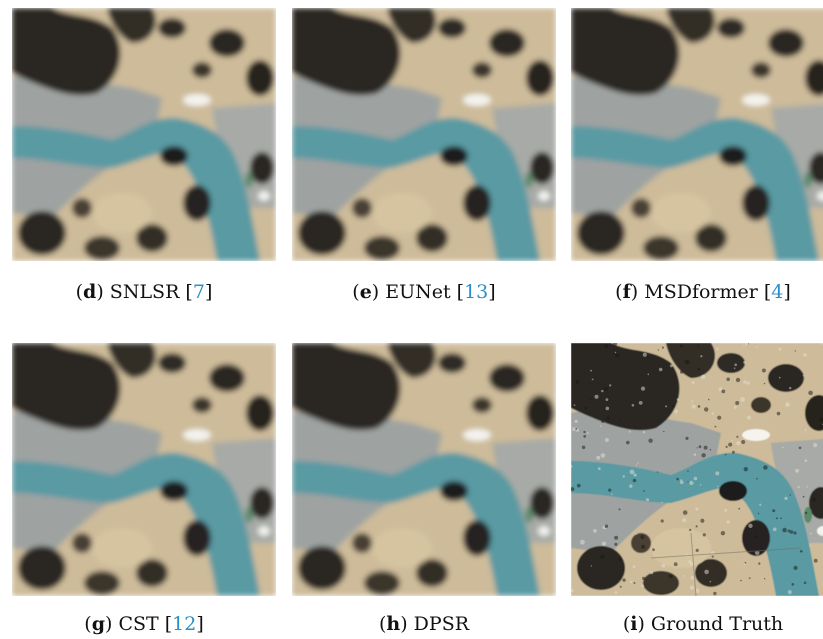 The height and width of the screenshot is (639, 823). What do you see at coordinates (777, 292) in the screenshot?
I see `citation-link: 4` at bounding box center [777, 292].